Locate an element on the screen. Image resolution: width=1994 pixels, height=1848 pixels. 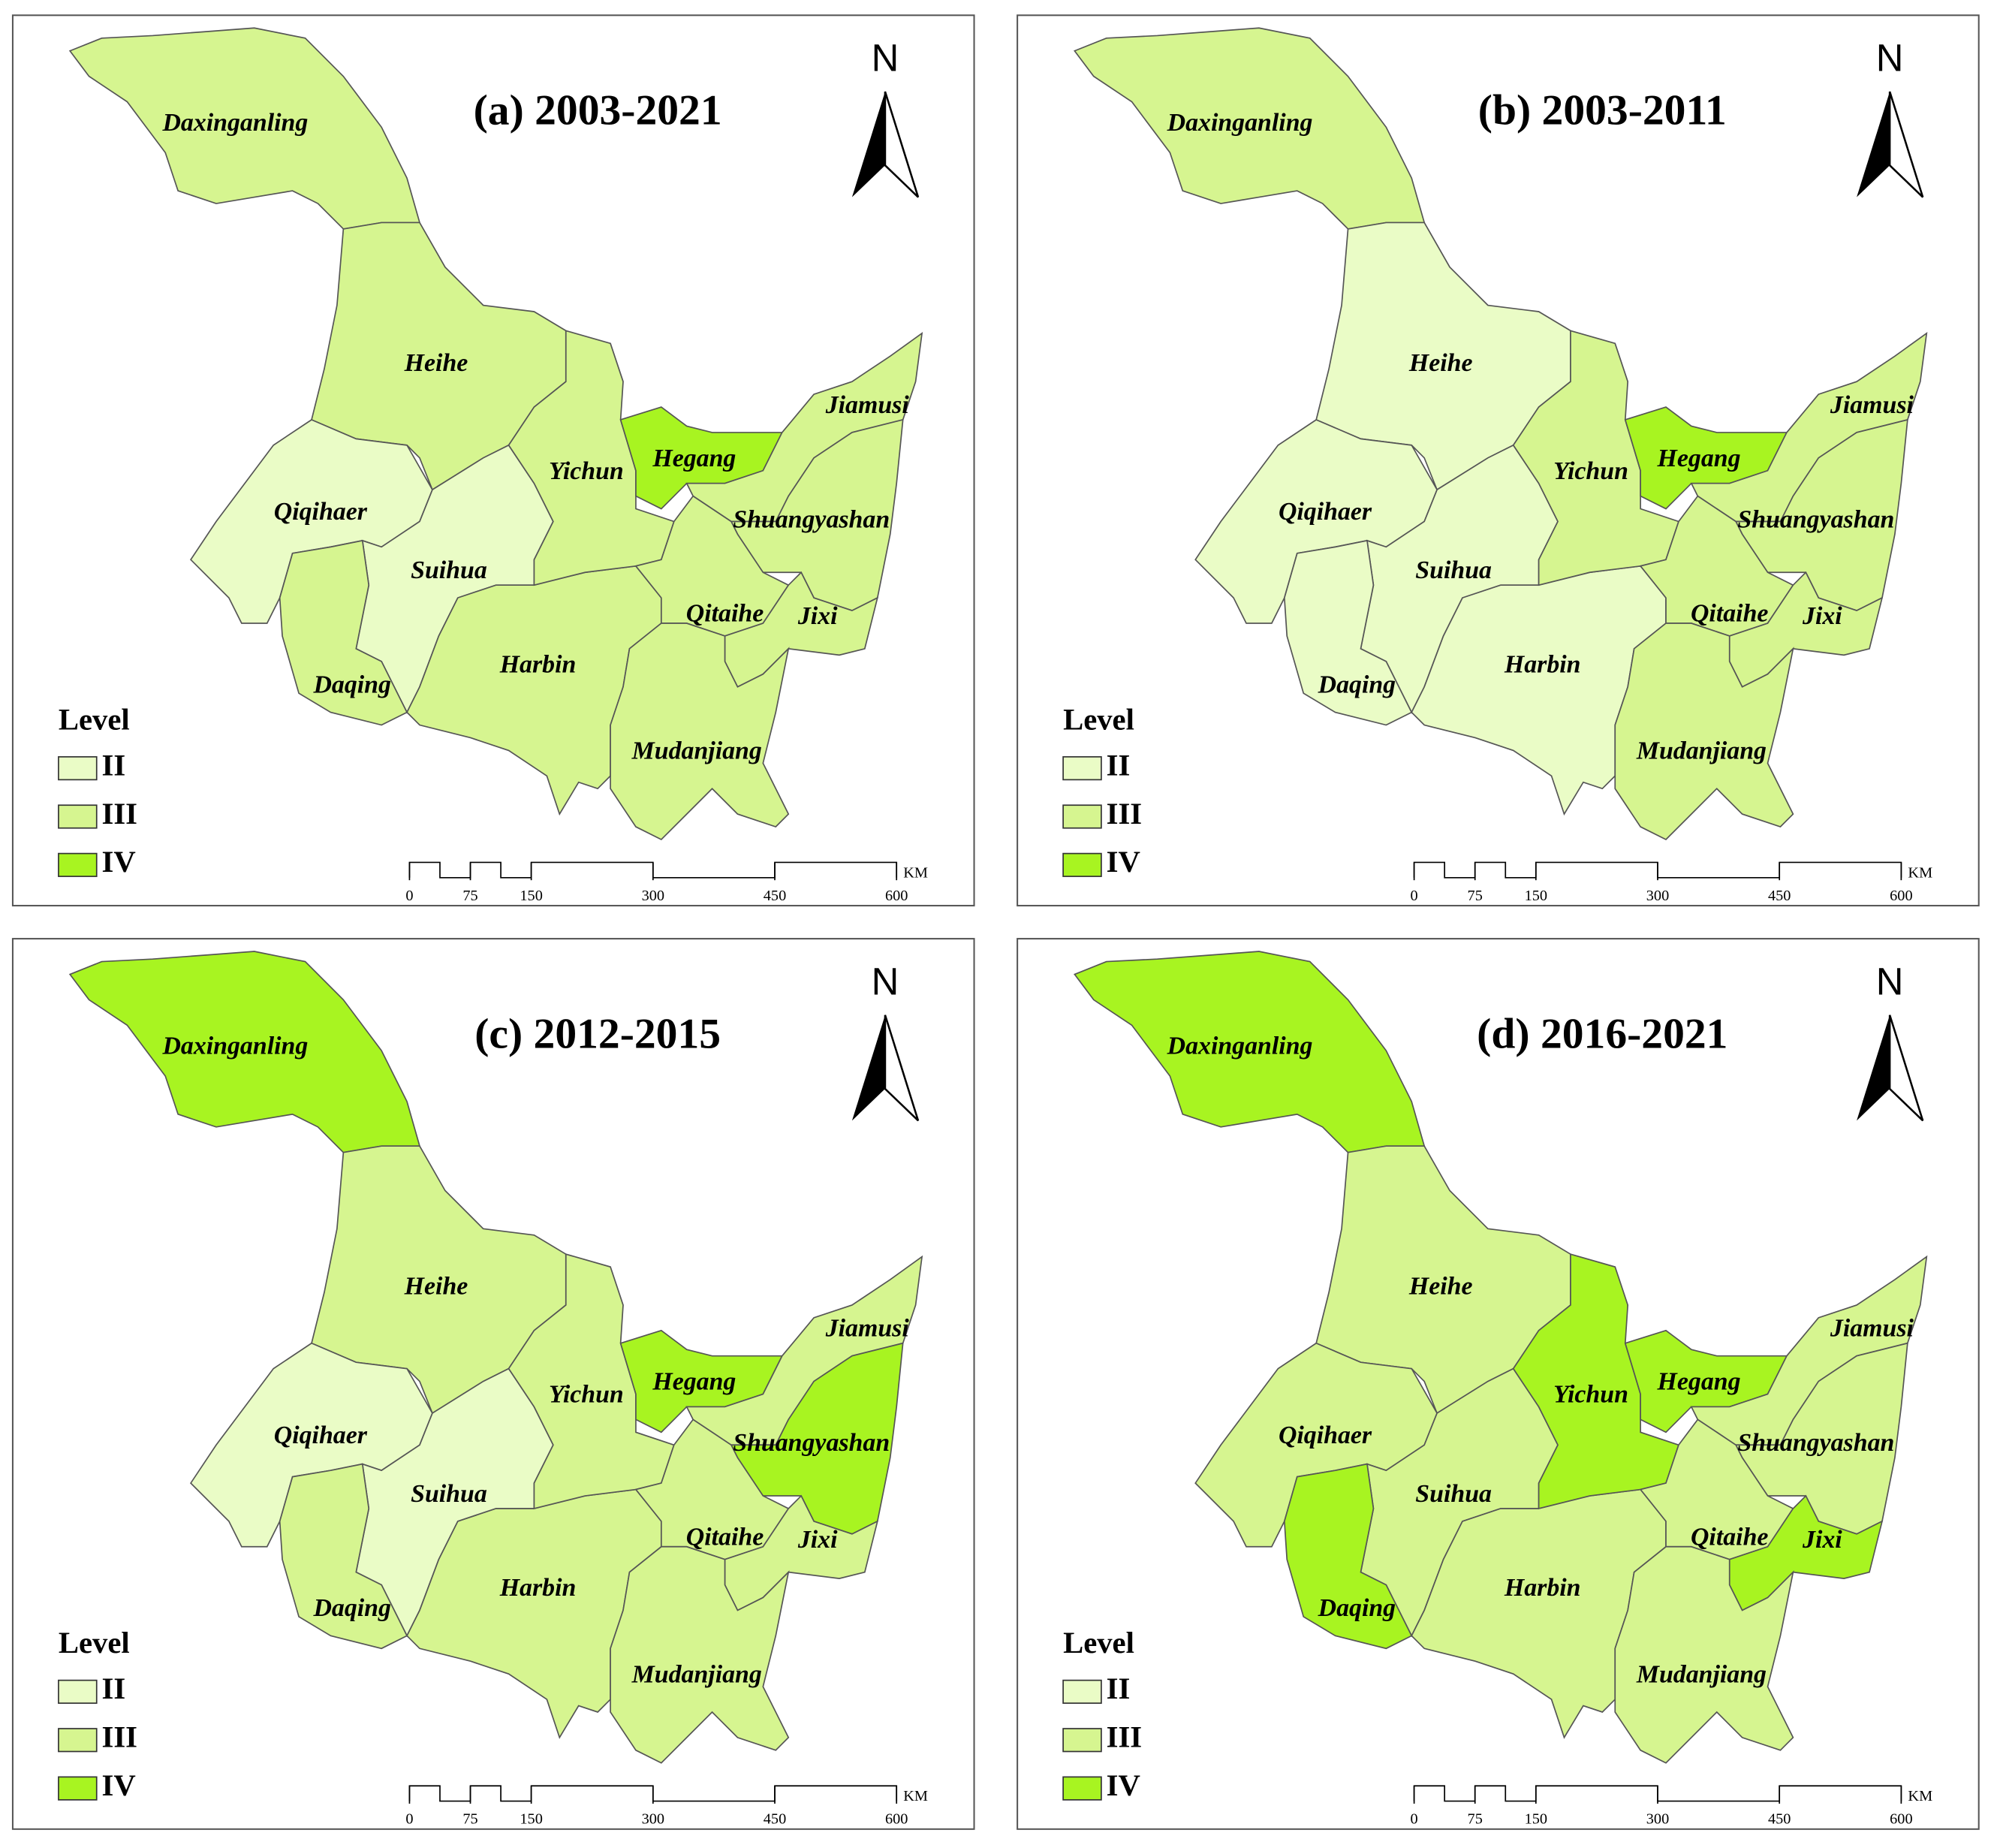
panel-title: (c) 2012-2015 is located at coordinates (597, 1033).